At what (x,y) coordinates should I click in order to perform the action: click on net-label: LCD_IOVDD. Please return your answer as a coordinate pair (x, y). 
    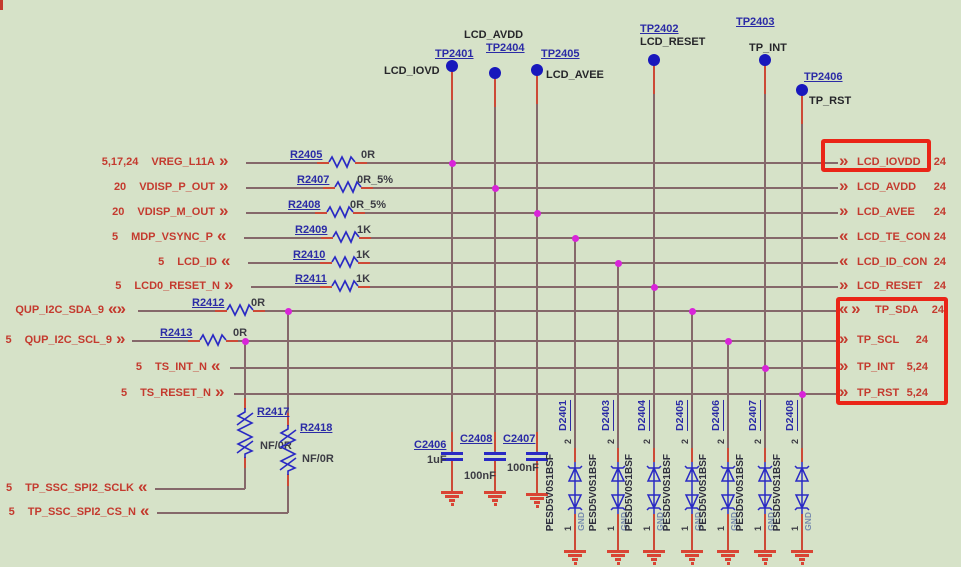
    Looking at the image, I should click on (889, 162).